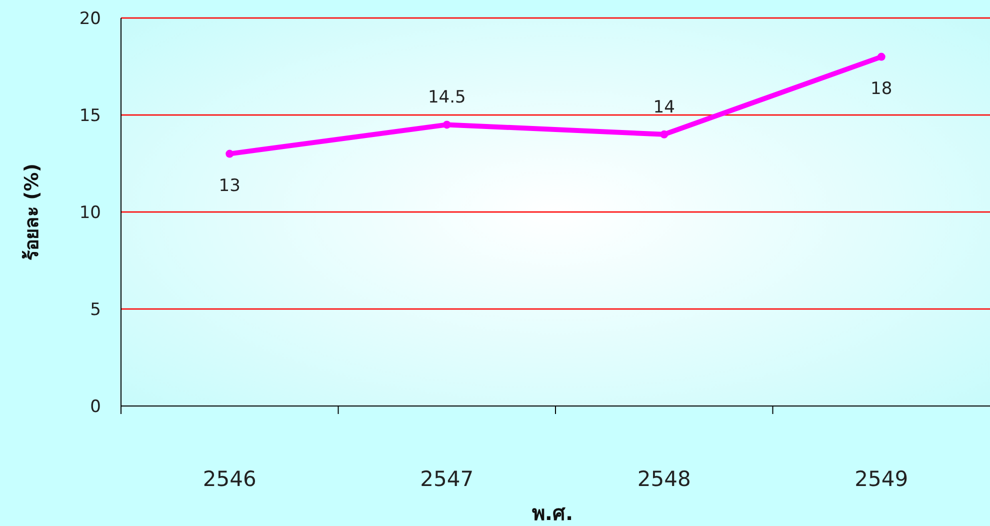 The height and width of the screenshot is (526, 990). What do you see at coordinates (32, 212) in the screenshot?
I see `y-axis-title: ร้อยละ (%)` at bounding box center [32, 212].